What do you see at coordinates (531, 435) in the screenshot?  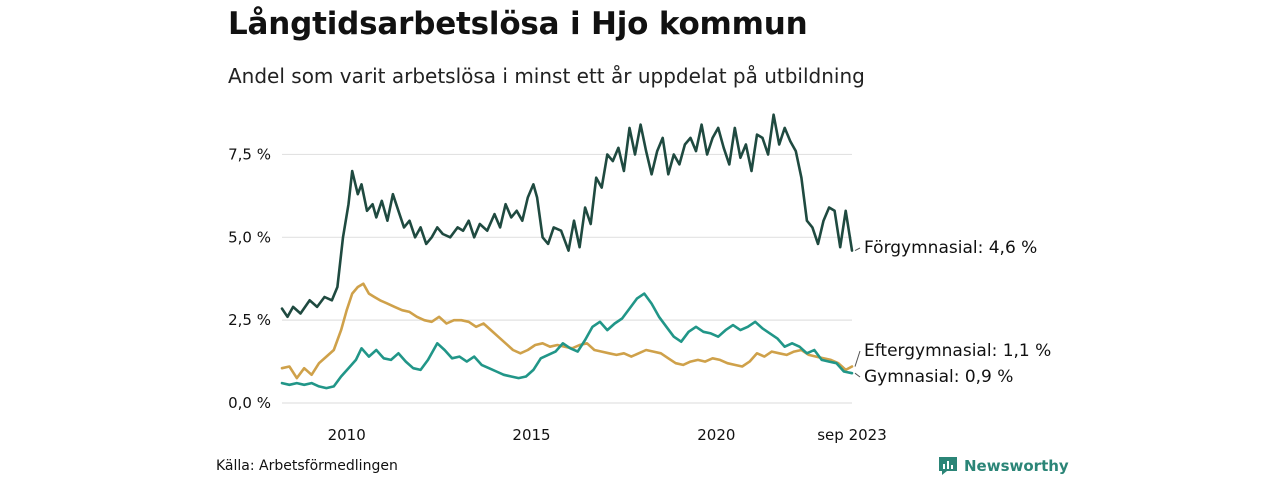 I see `x-tick-label: 2015` at bounding box center [531, 435].